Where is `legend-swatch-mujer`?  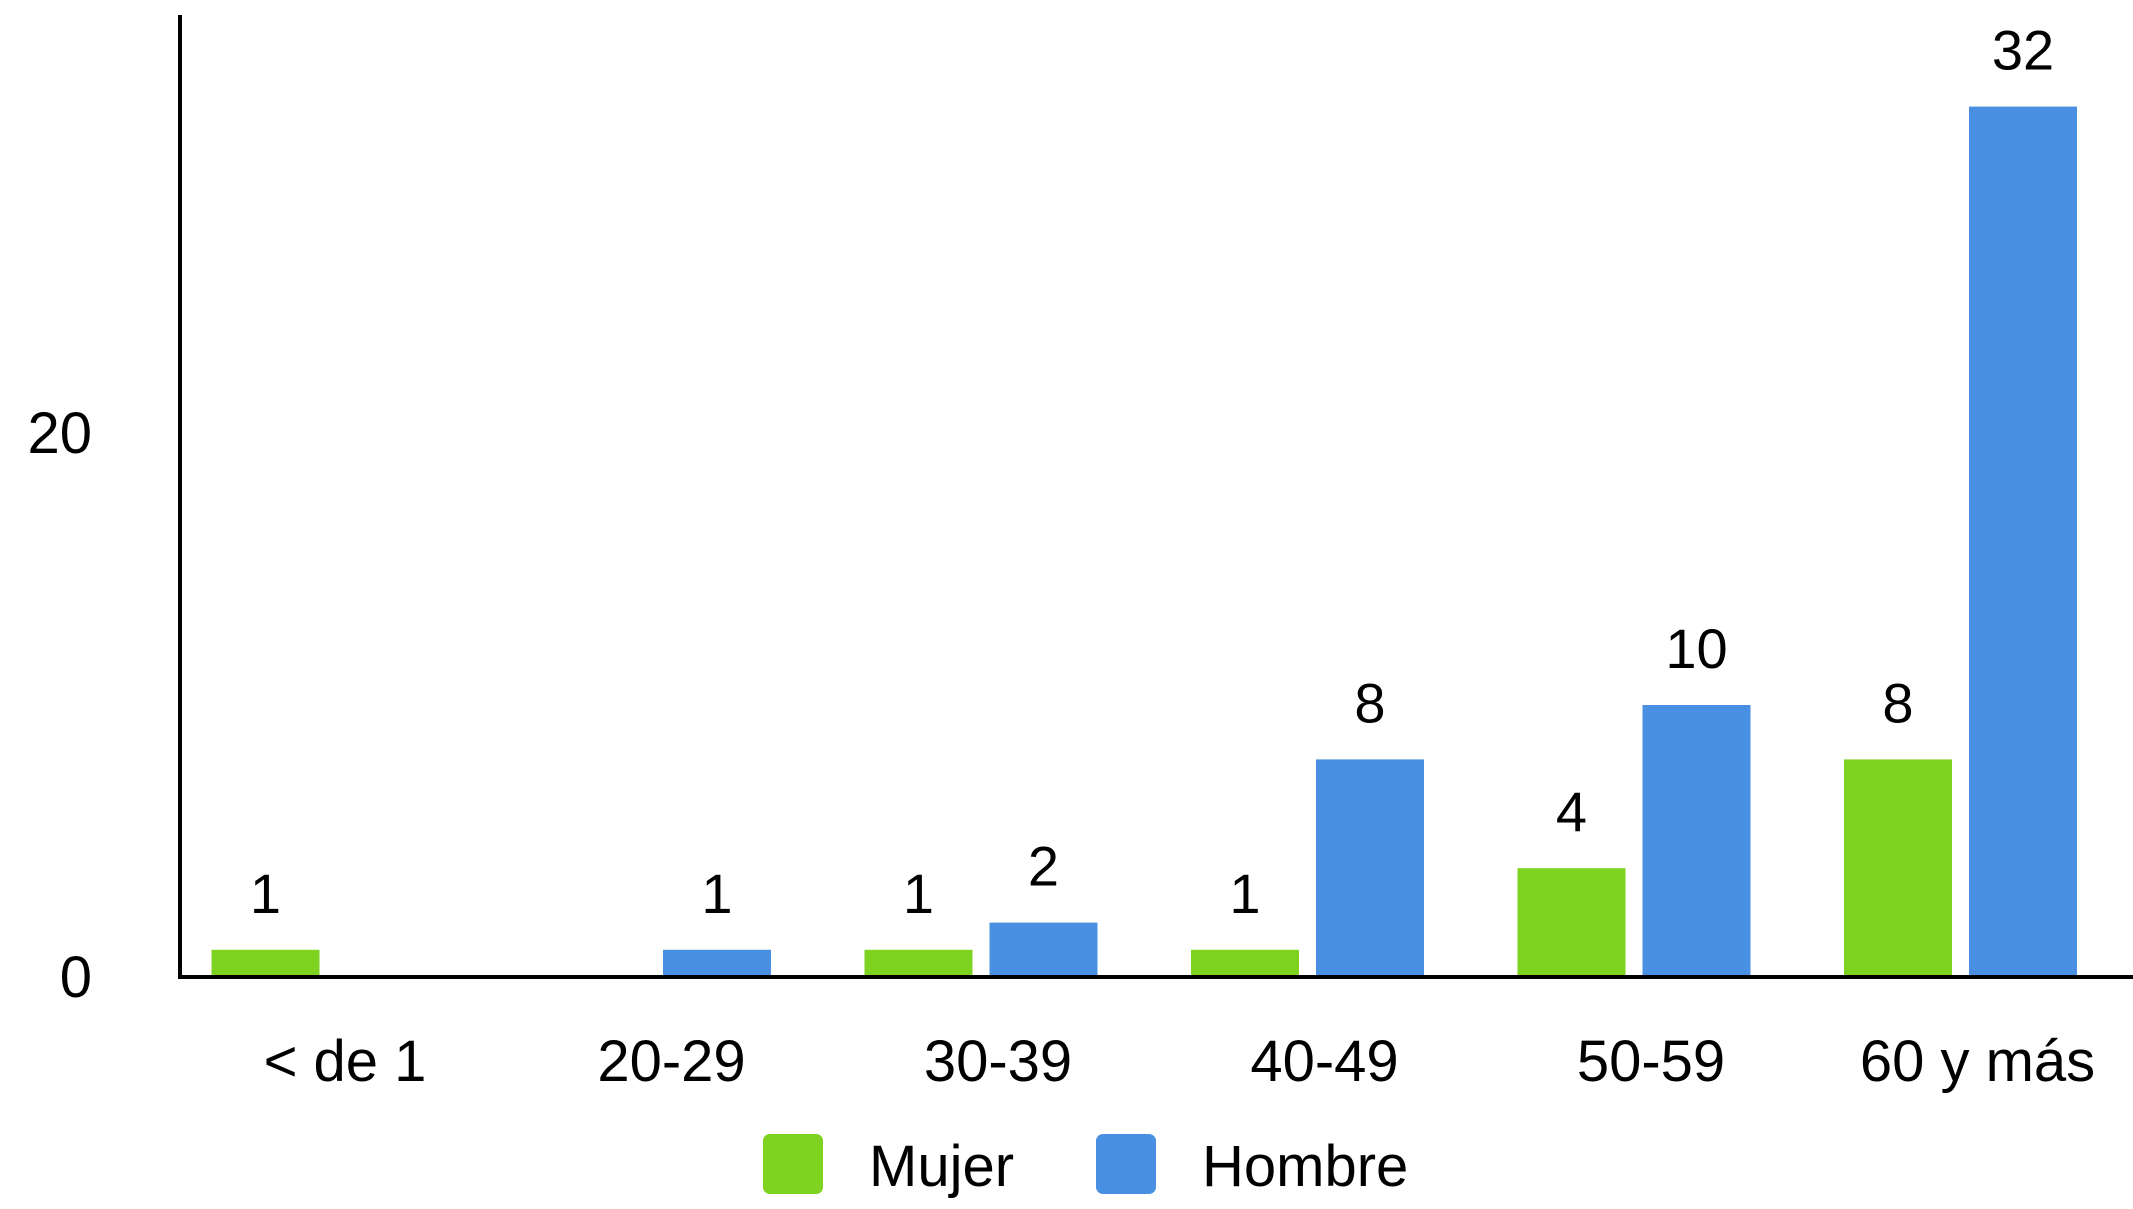 legend-swatch-mujer is located at coordinates (793, 1164).